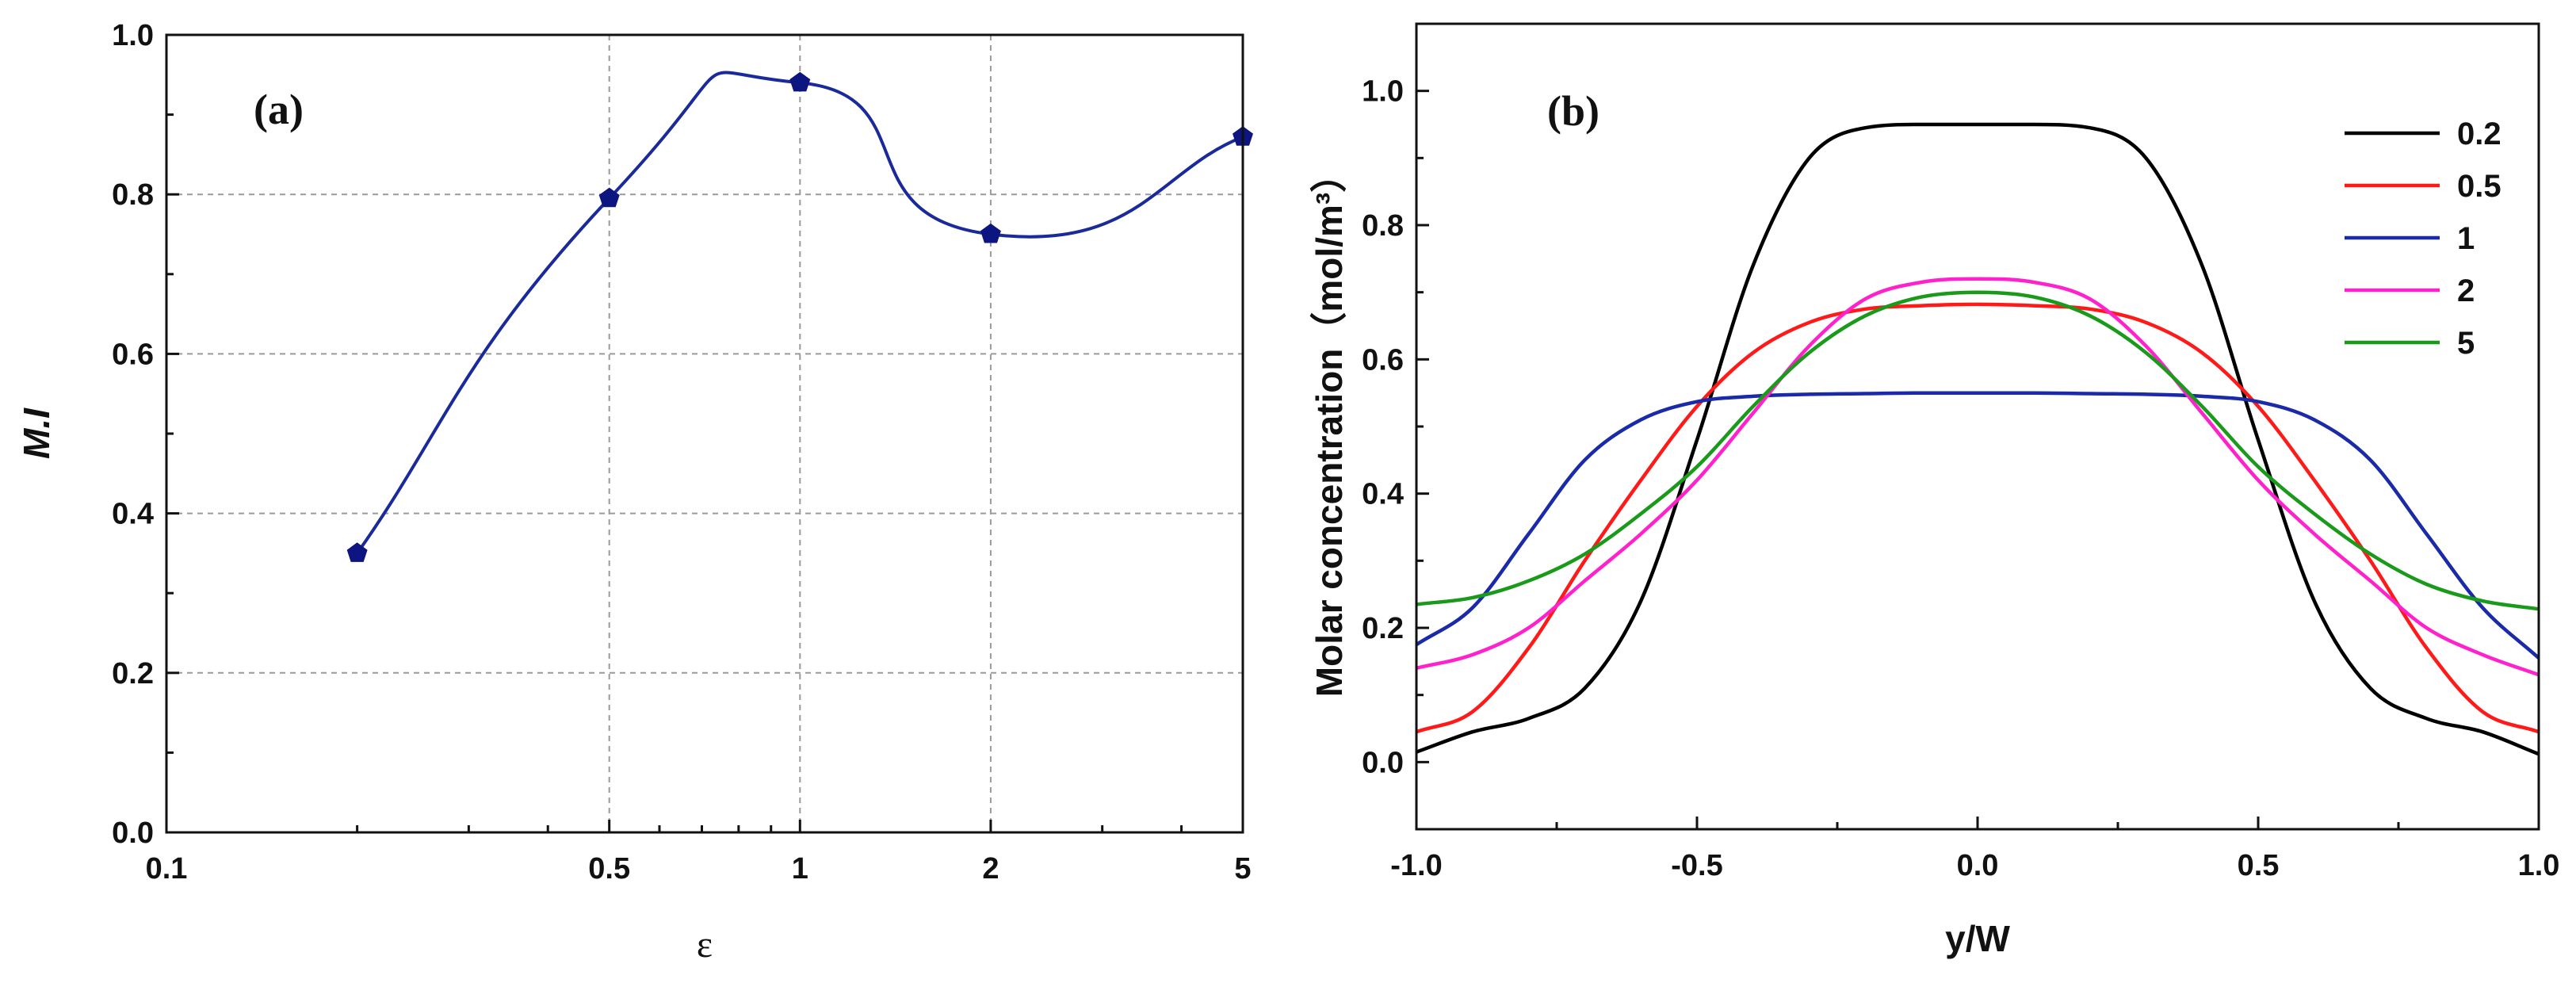  What do you see at coordinates (1383, 226) in the screenshot?
I see `panel-b-y-tick-label: 0.8` at bounding box center [1383, 226].